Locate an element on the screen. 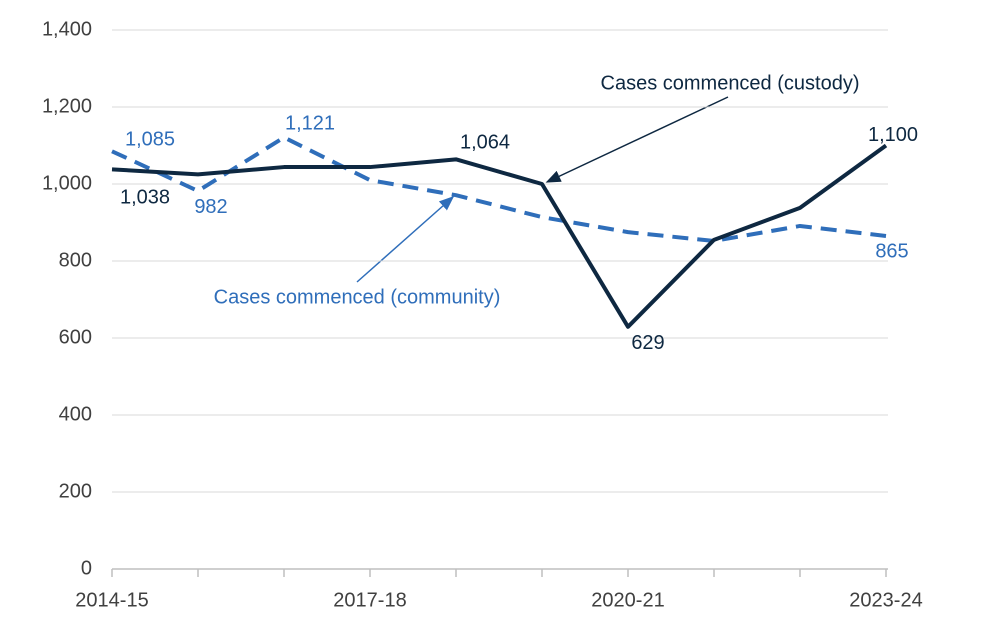 The image size is (1002, 634). x-tick-label: 2014-15 is located at coordinates (111, 600).